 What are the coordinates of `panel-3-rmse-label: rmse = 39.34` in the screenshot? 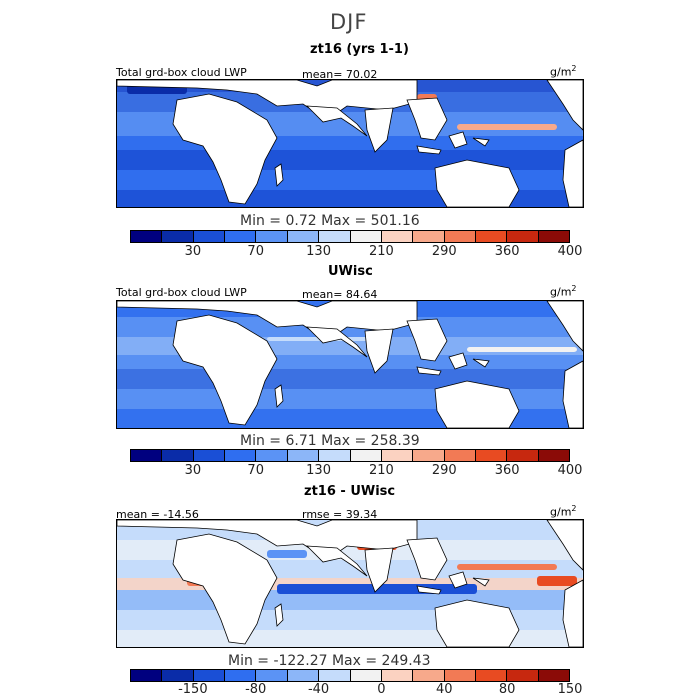 It's located at (340, 514).